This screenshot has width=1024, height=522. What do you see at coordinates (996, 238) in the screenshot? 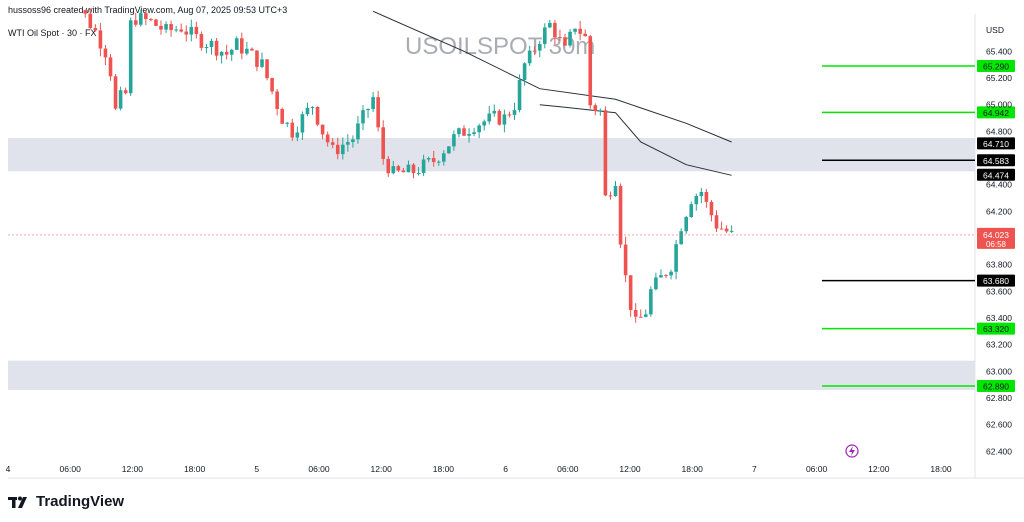
I see `last-price-badge` at bounding box center [996, 238].